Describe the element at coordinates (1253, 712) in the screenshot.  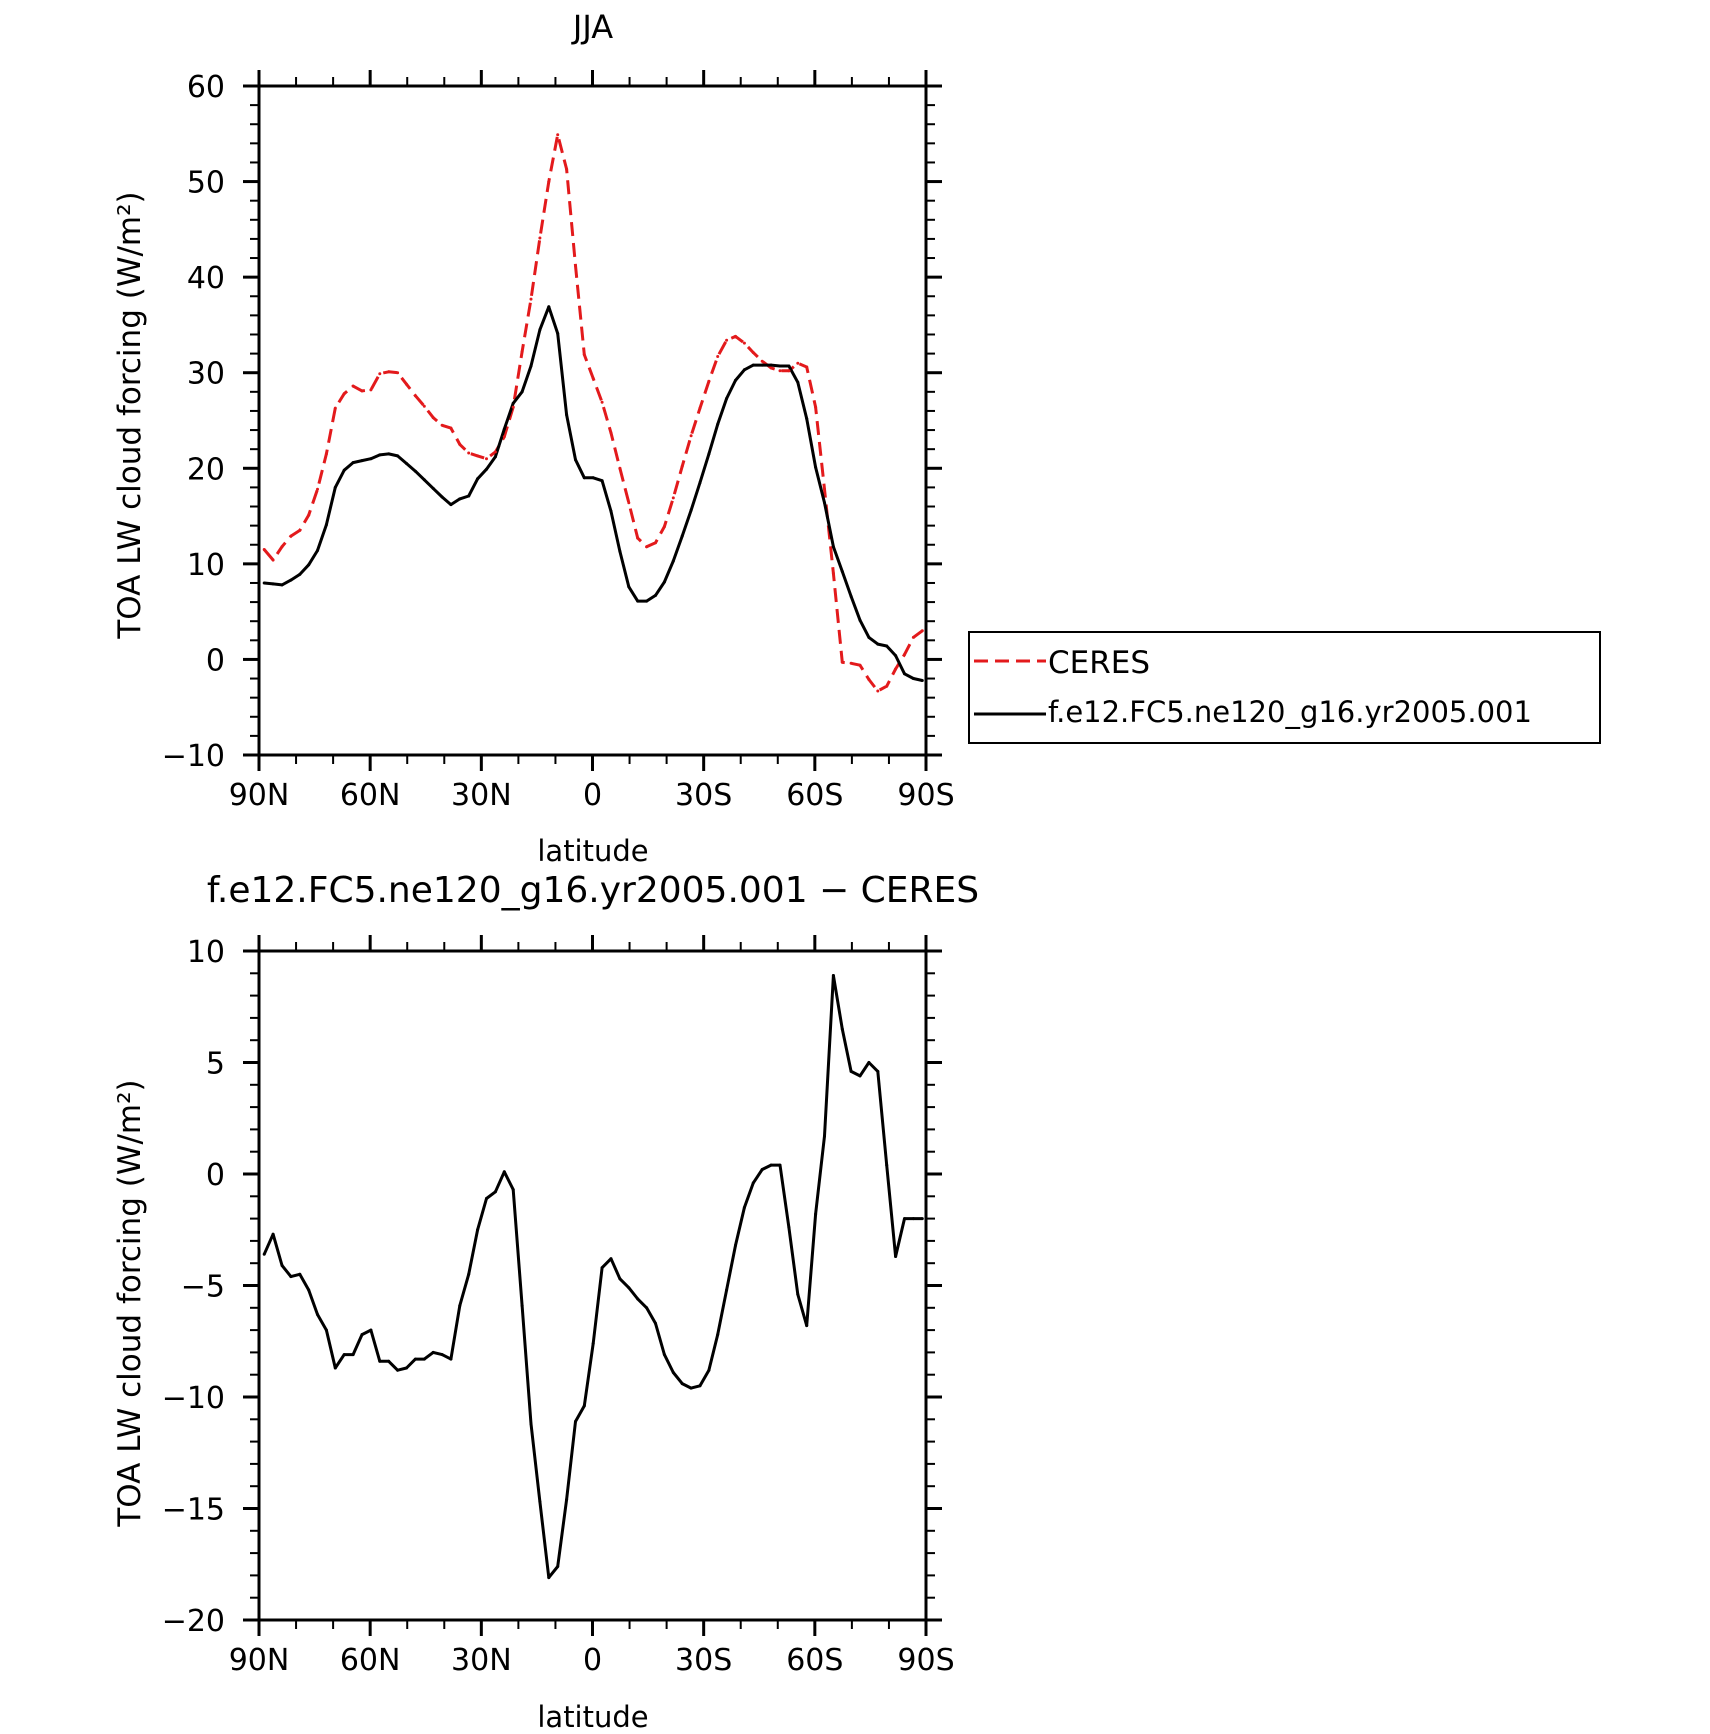
I see `legend-entry-model: f.e12.FC5.ne120_g16.yr2005.001` at that location.